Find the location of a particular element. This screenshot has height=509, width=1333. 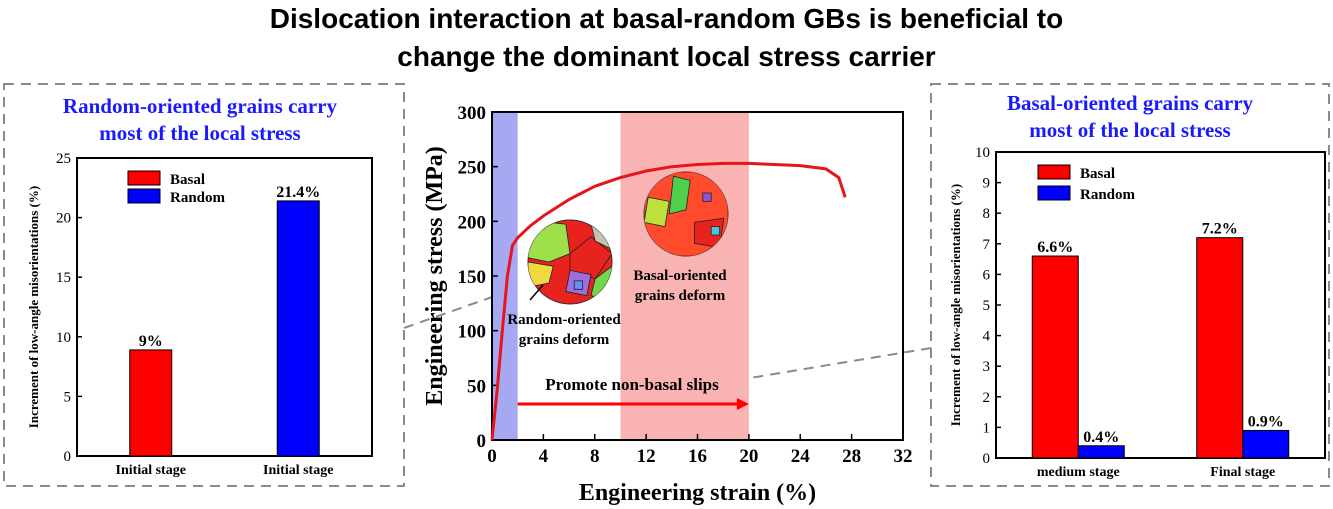

y-tick-label: 1 is located at coordinates (987, 428).